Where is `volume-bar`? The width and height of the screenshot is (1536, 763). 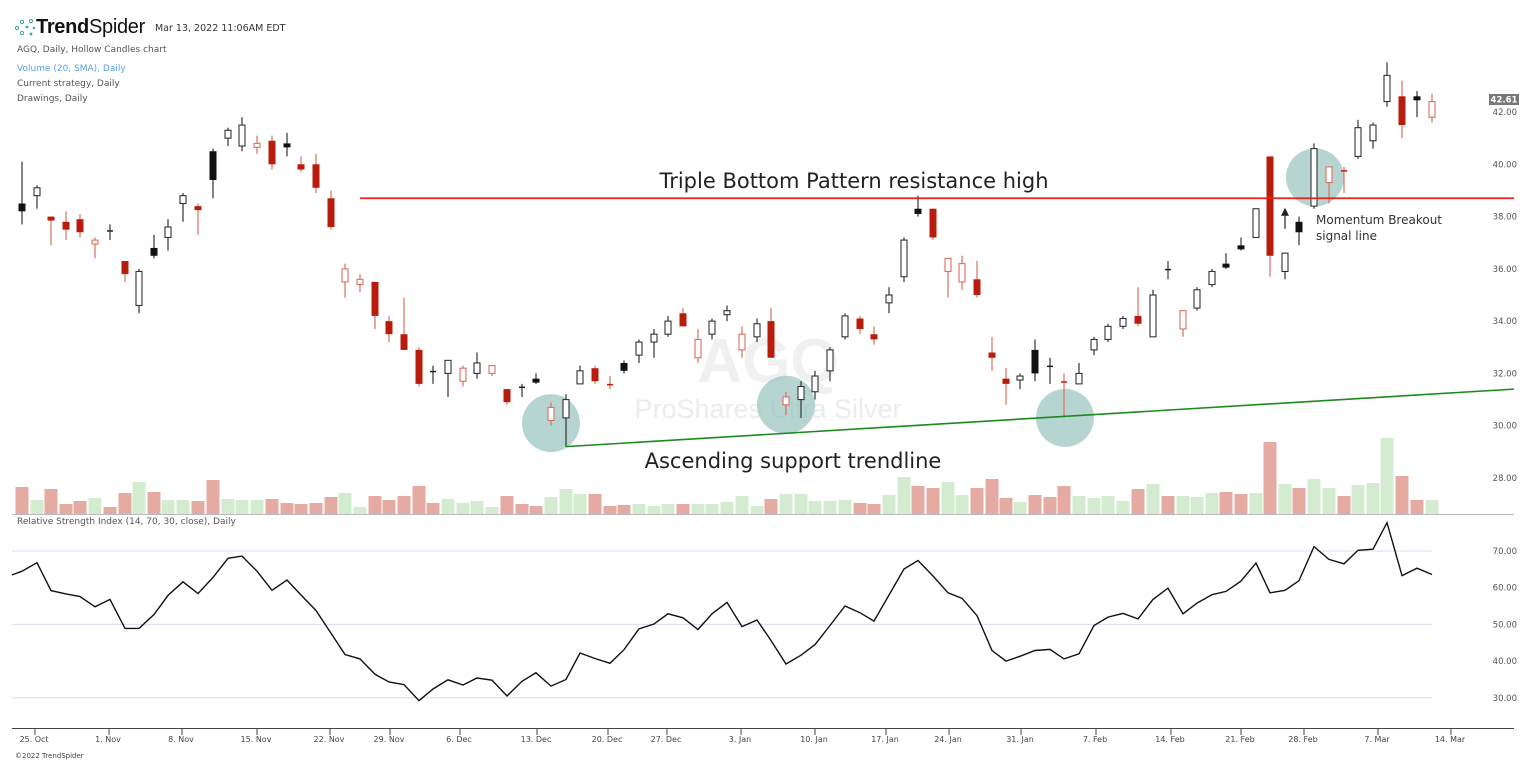 volume-bar is located at coordinates (551, 505).